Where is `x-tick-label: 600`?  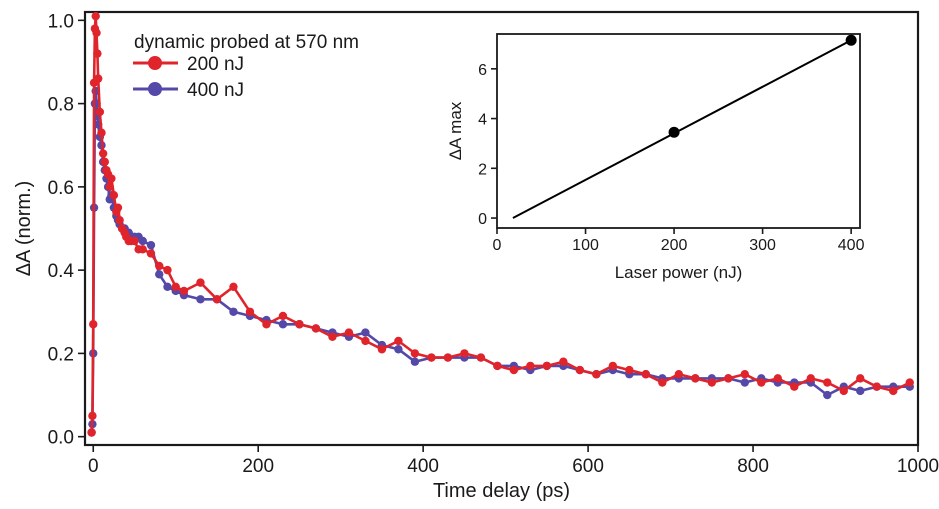 x-tick-label: 600 is located at coordinates (588, 466).